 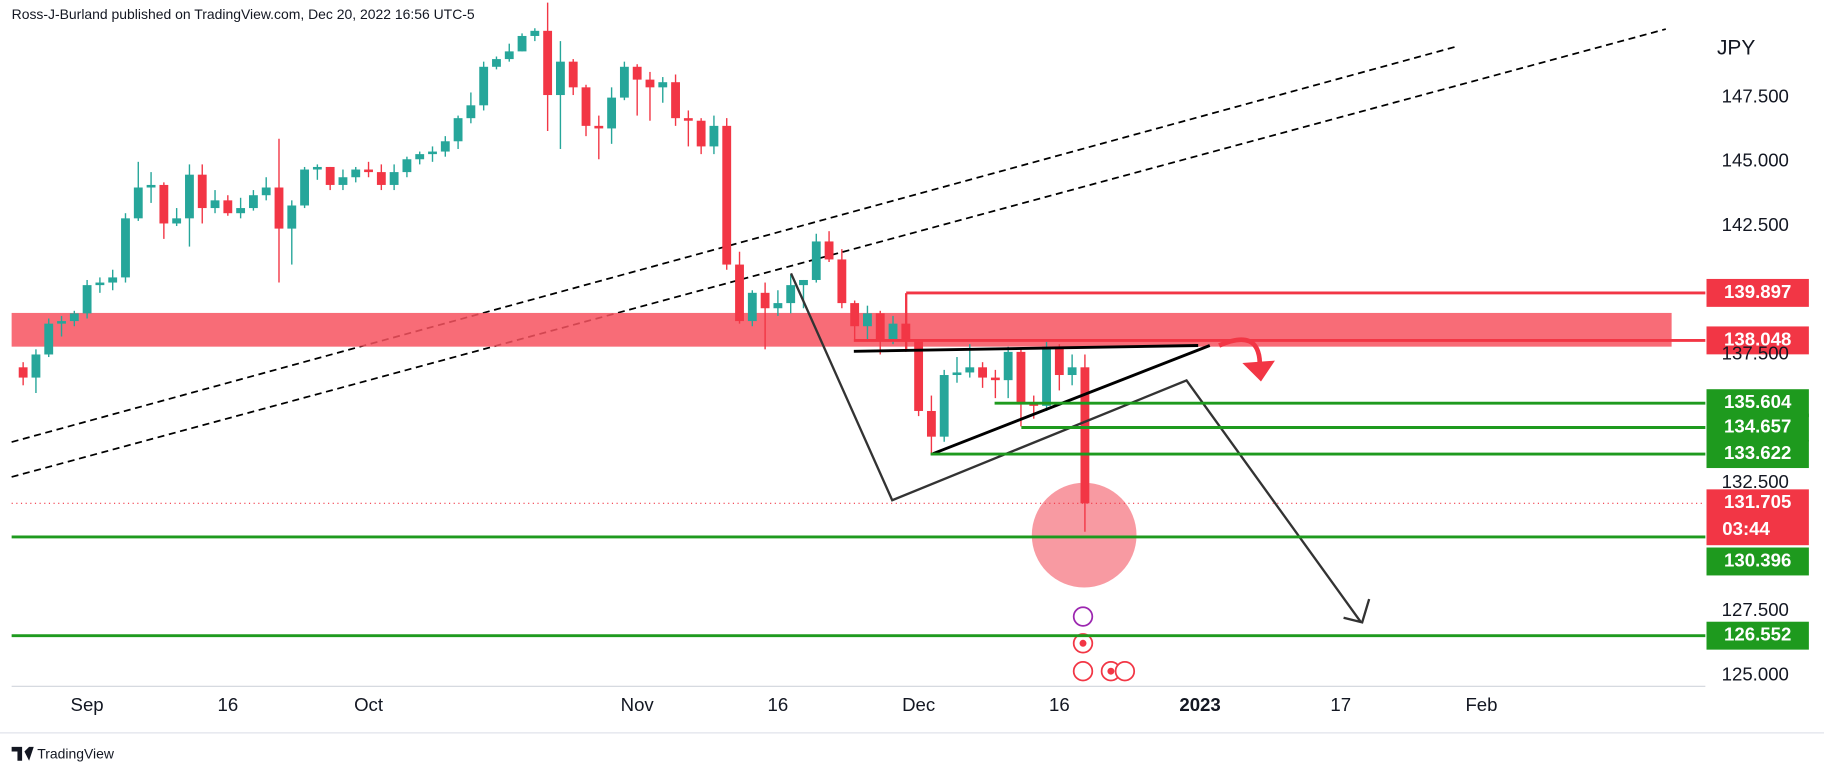 What do you see at coordinates (1258, 371) in the screenshot?
I see `red-arrow-head` at bounding box center [1258, 371].